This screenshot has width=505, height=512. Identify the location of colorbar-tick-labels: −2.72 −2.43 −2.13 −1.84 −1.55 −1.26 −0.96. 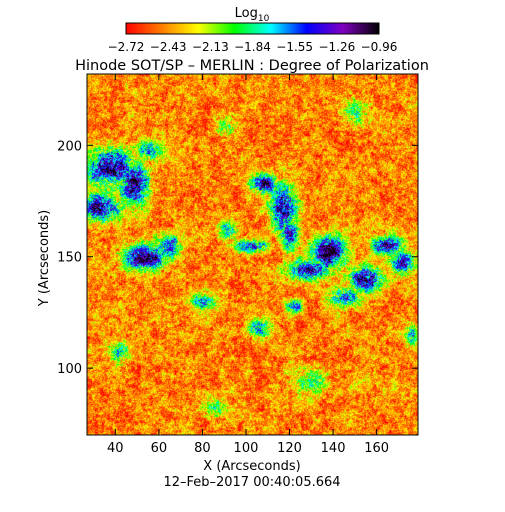
(253, 47).